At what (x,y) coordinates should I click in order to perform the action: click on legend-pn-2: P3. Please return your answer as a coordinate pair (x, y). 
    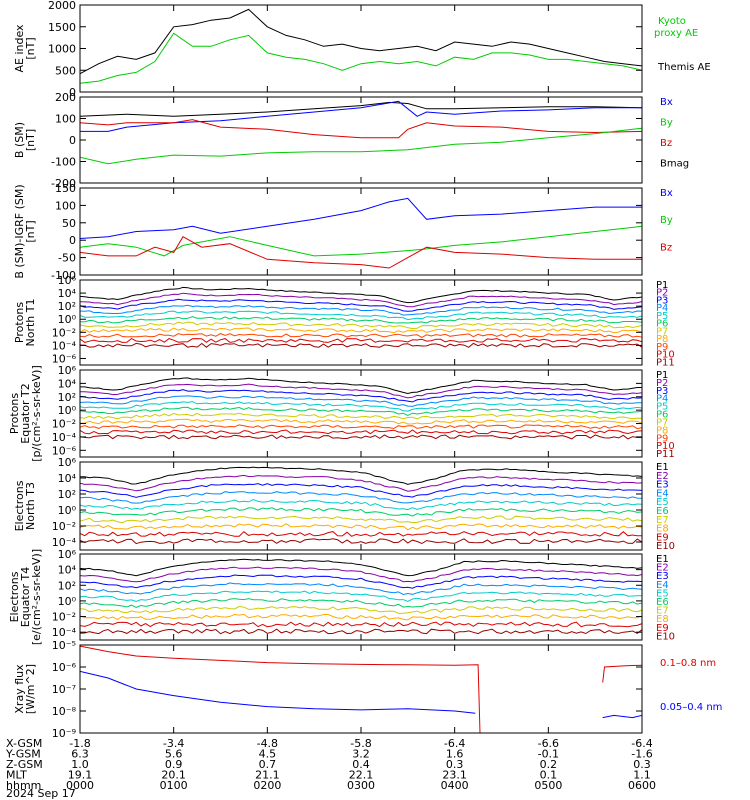
    Looking at the image, I should click on (662, 300).